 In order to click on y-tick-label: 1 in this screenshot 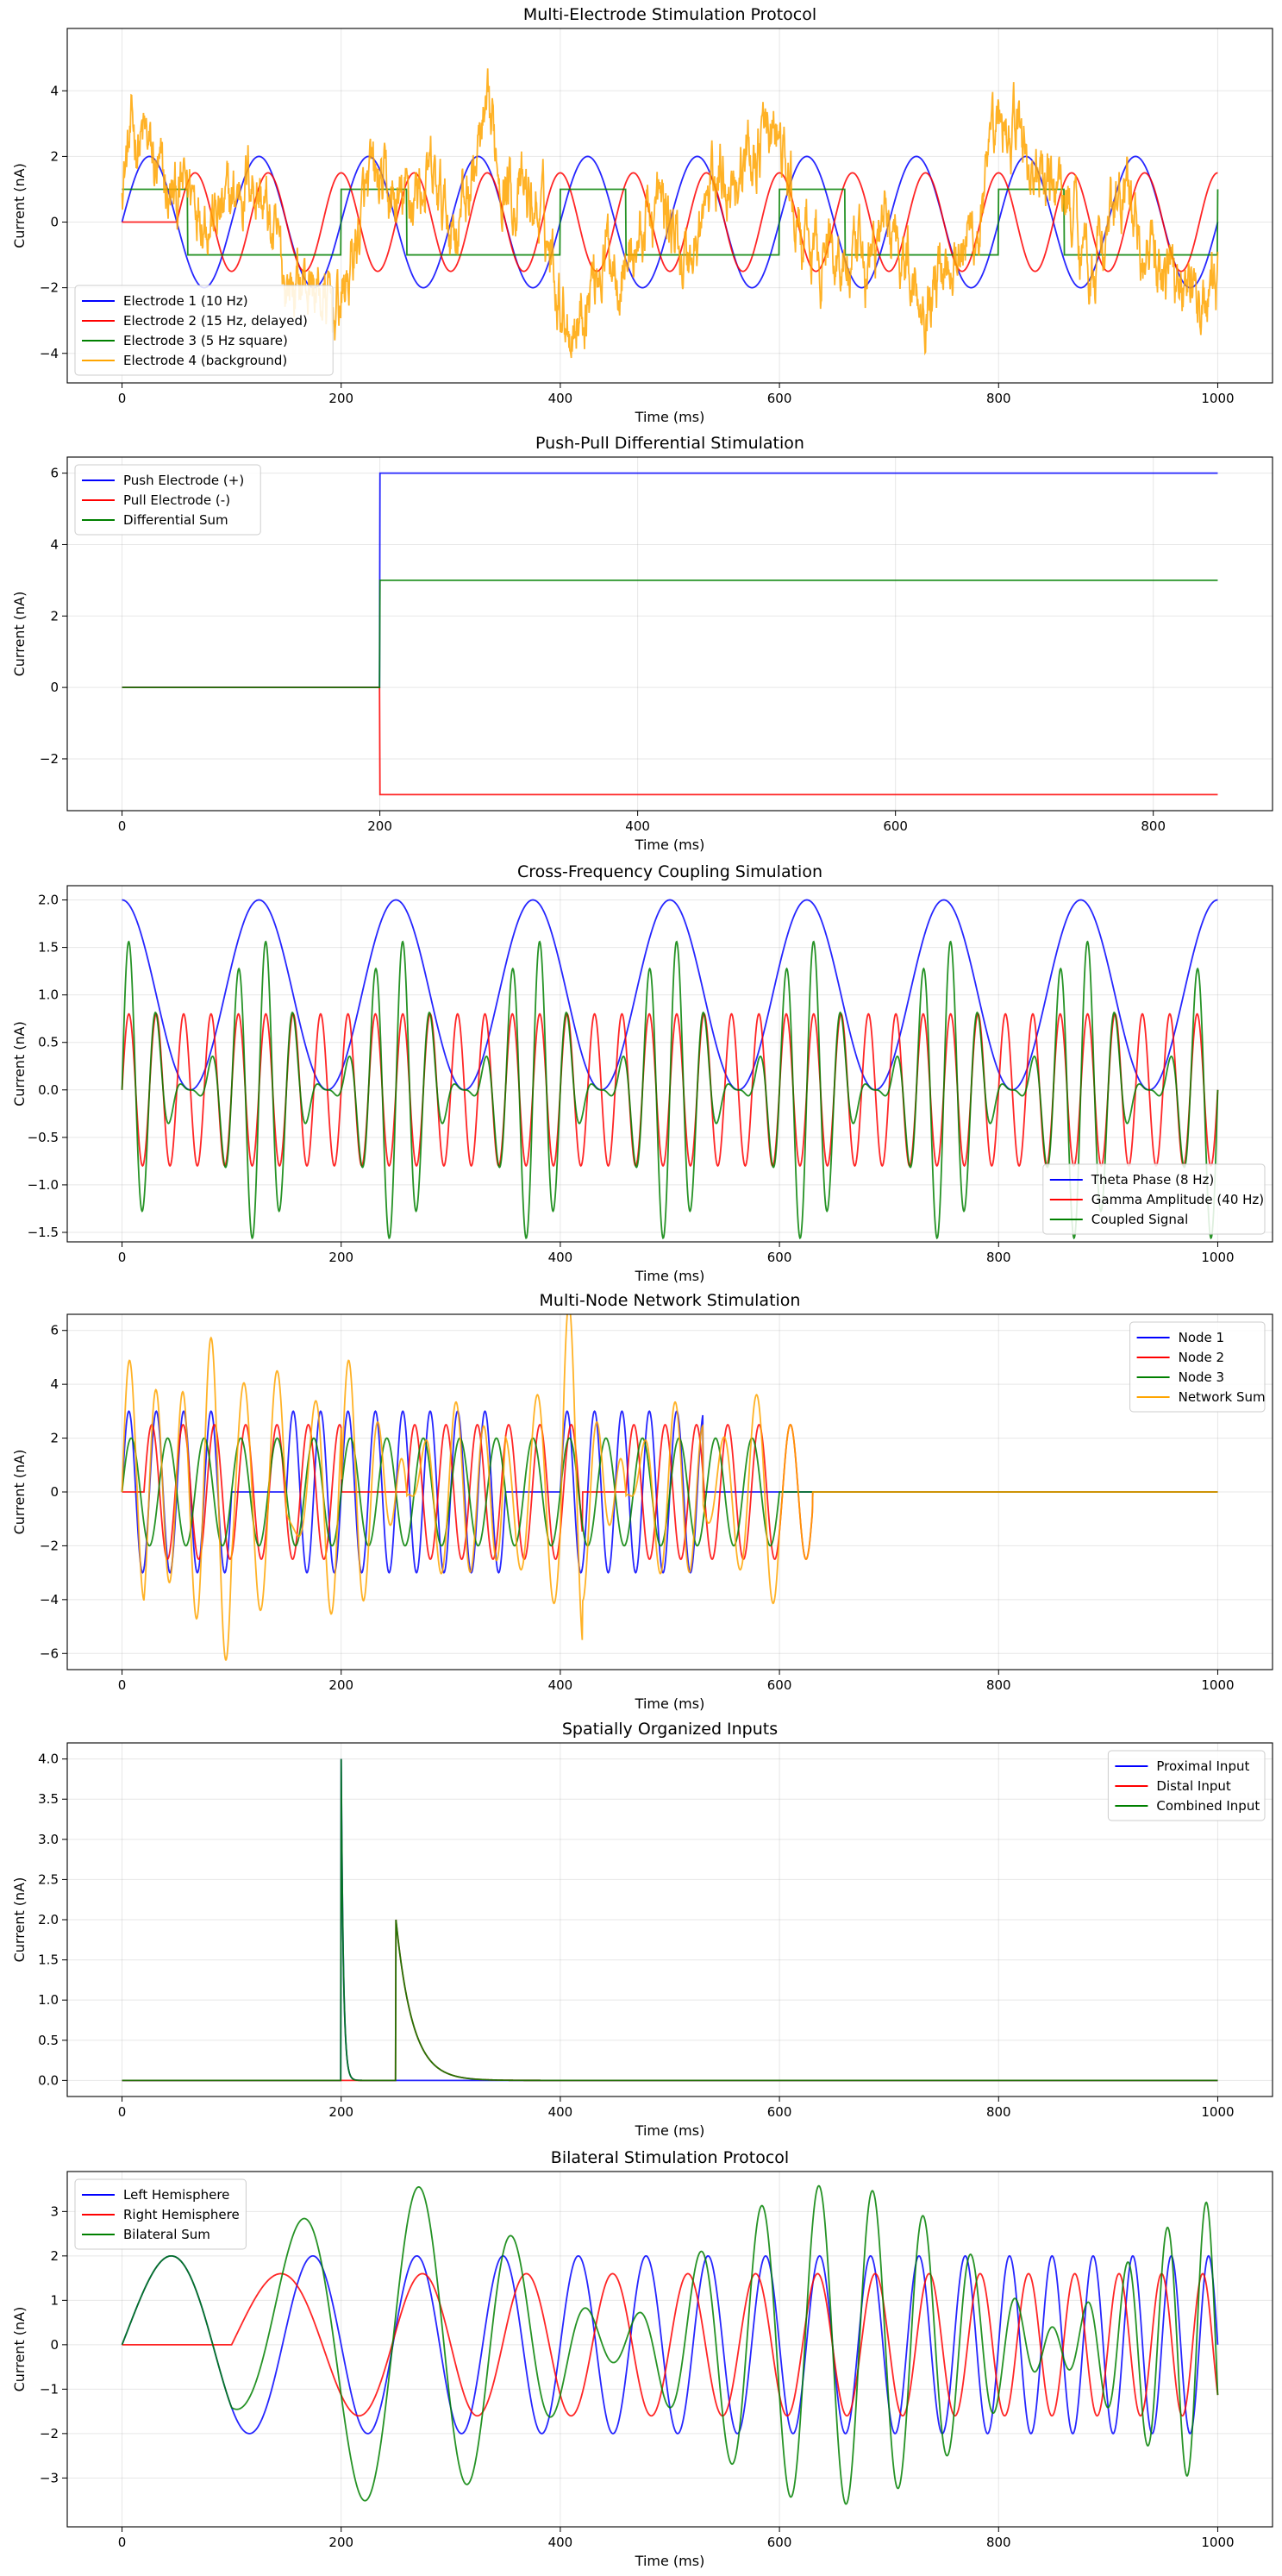, I will do `click(54, 2300)`.